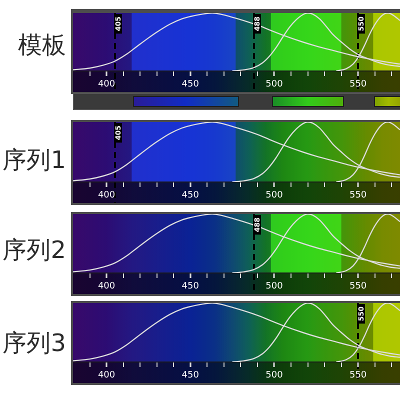 This screenshot has width=400, height=400. Describe the element at coordinates (34, 250) in the screenshot. I see `text: 序列2` at that location.